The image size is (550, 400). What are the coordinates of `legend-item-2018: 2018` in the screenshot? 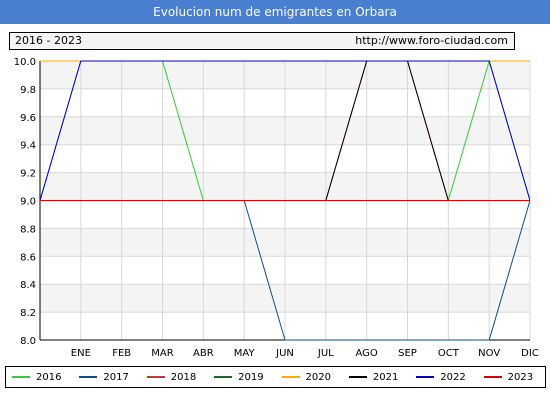 It's located at (171, 377).